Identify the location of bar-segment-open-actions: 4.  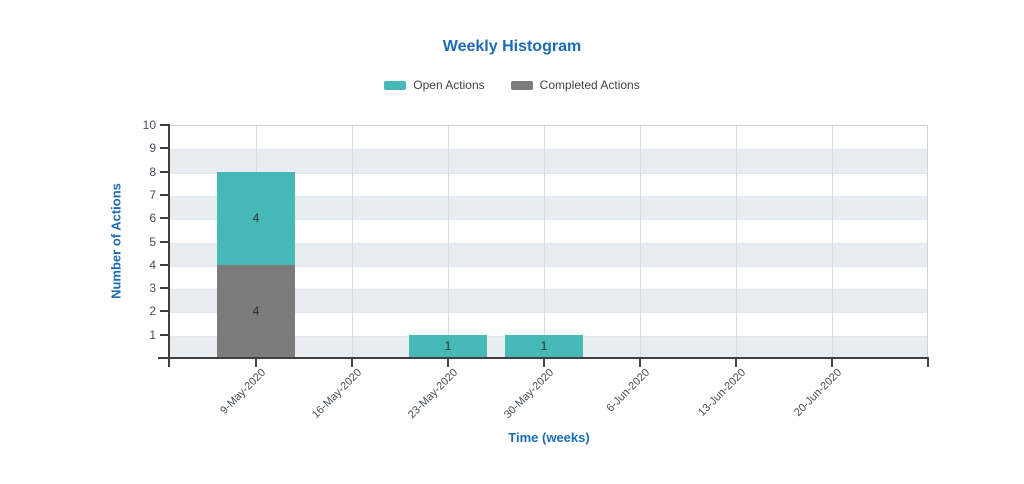
(256, 218).